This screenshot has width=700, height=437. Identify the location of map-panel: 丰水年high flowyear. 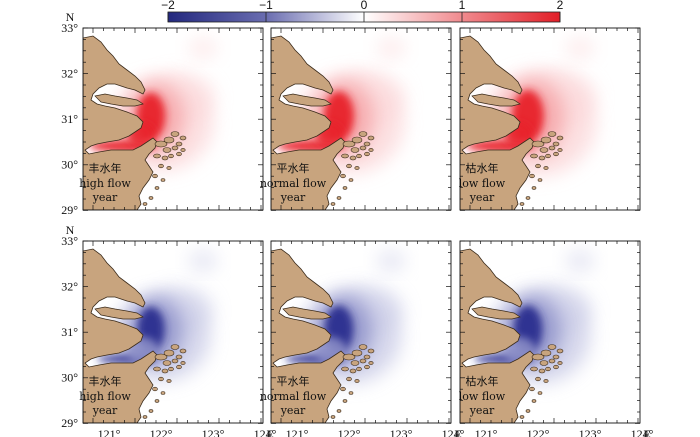
(171, 332).